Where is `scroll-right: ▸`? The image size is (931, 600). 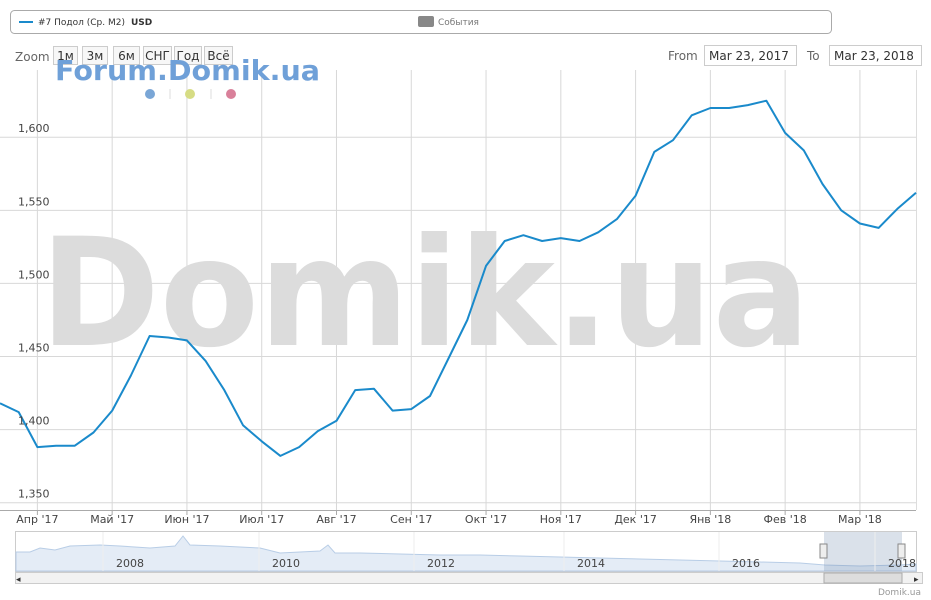
scroll-right: ▸ is located at coordinates (916, 580).